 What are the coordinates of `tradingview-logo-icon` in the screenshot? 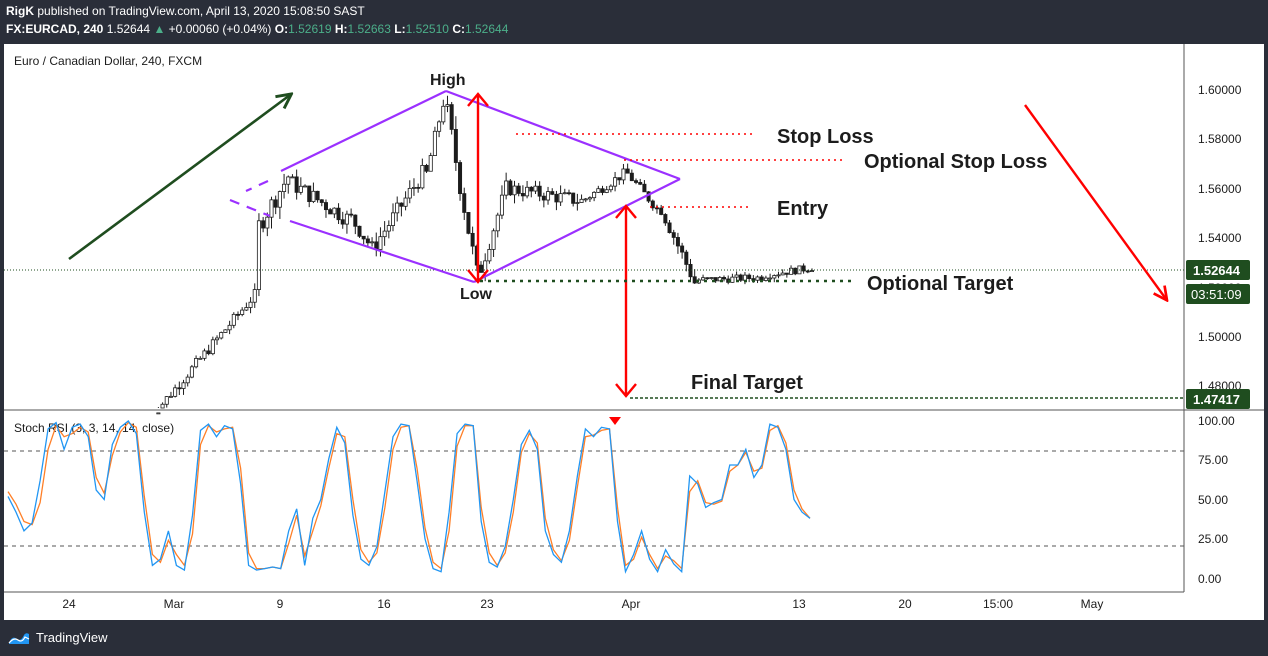 It's located at (19, 638).